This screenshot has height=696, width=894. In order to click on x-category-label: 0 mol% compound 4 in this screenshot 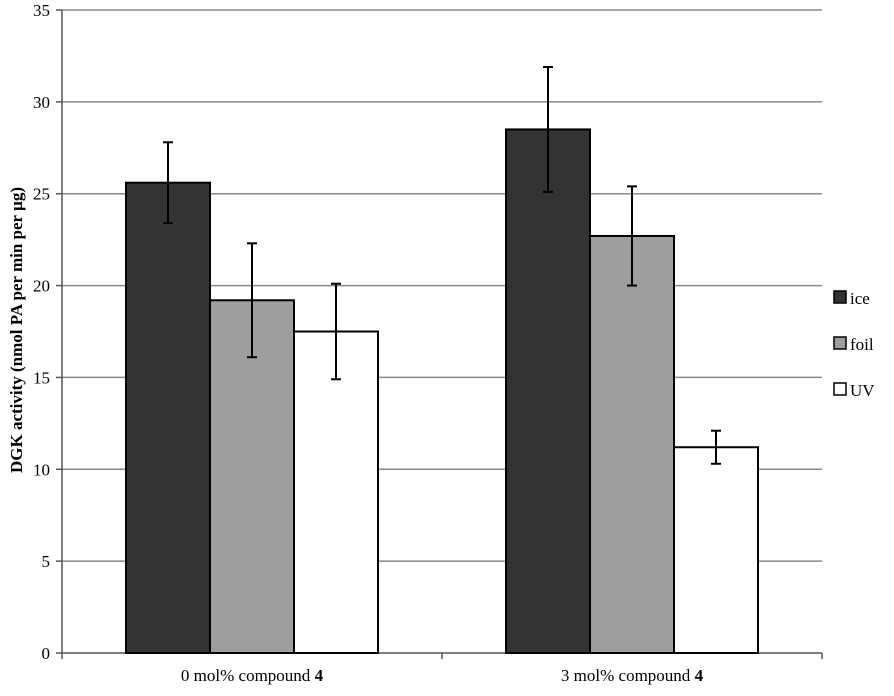, I will do `click(252, 675)`.